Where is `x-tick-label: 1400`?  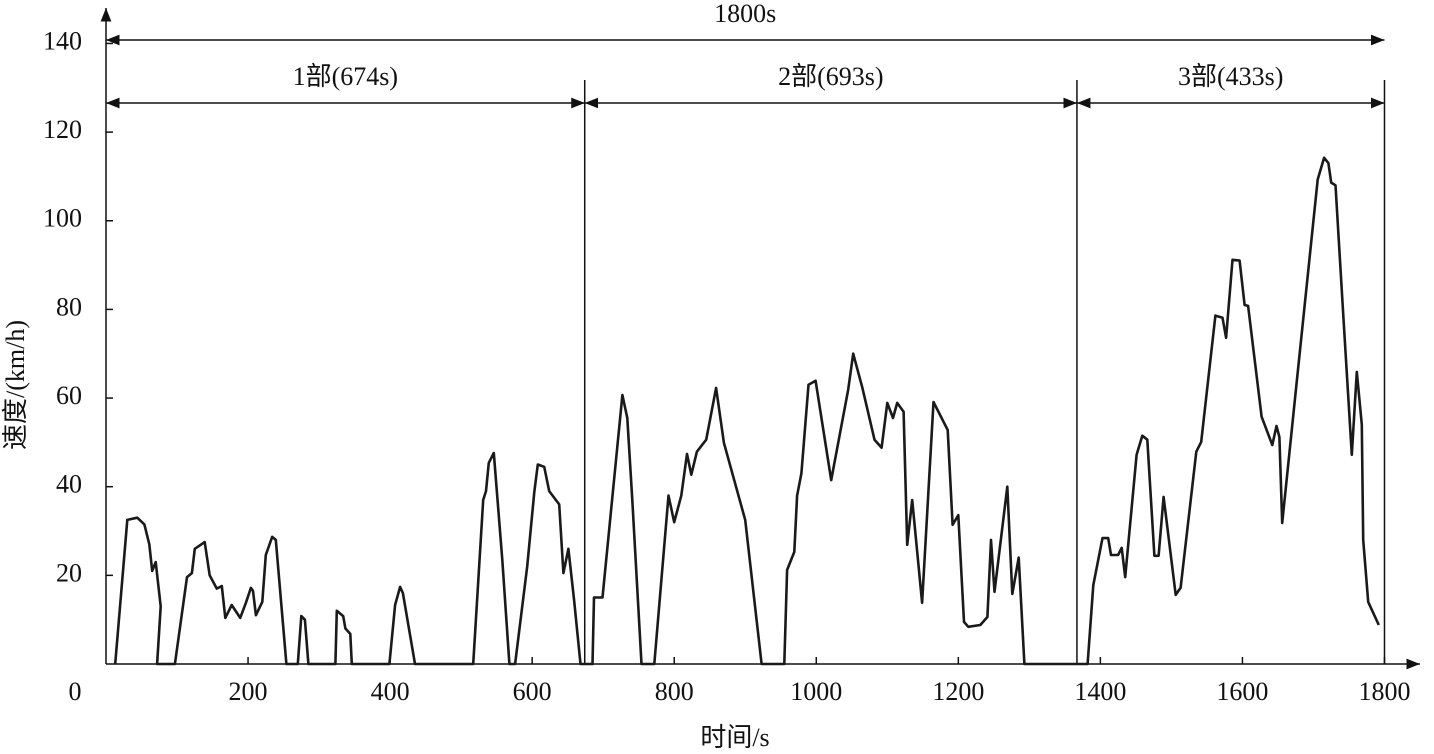
x-tick-label: 1400 is located at coordinates (1100, 691).